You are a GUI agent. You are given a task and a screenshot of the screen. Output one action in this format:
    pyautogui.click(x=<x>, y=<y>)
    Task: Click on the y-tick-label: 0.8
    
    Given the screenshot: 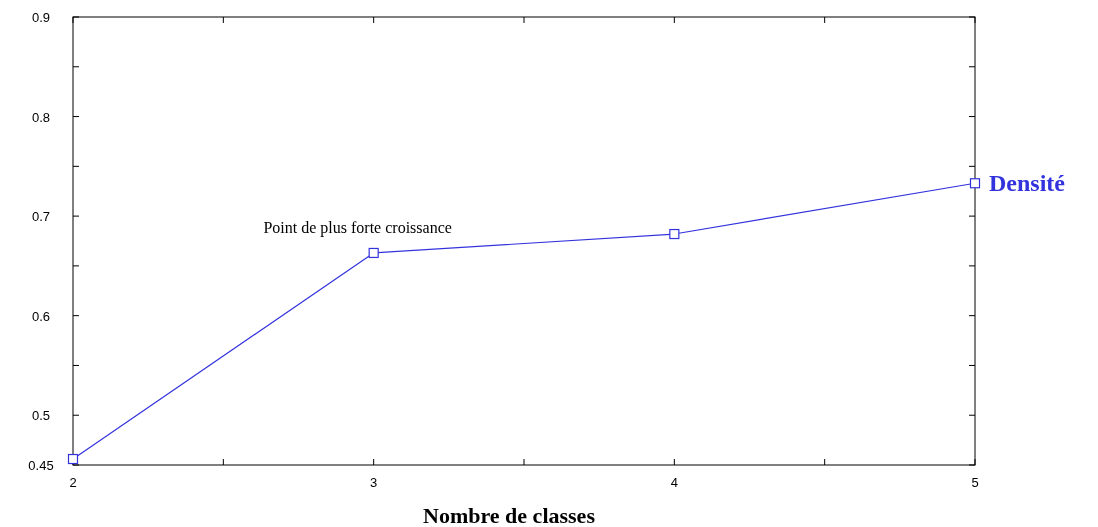 What is the action you would take?
    pyautogui.click(x=41, y=117)
    